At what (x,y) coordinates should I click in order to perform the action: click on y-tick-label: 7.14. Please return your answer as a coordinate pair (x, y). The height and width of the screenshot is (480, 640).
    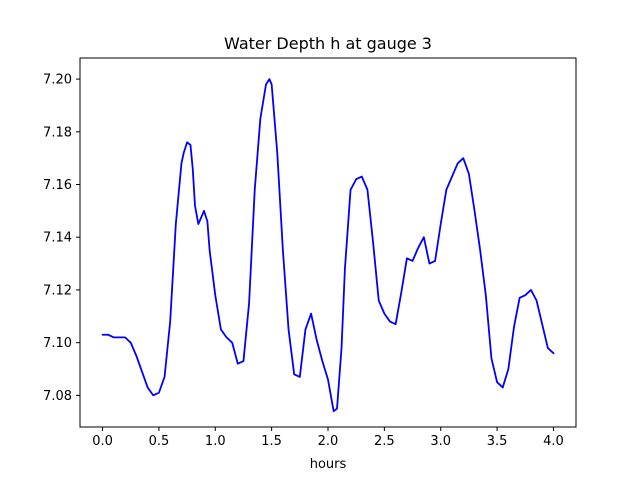
    Looking at the image, I should click on (57, 238).